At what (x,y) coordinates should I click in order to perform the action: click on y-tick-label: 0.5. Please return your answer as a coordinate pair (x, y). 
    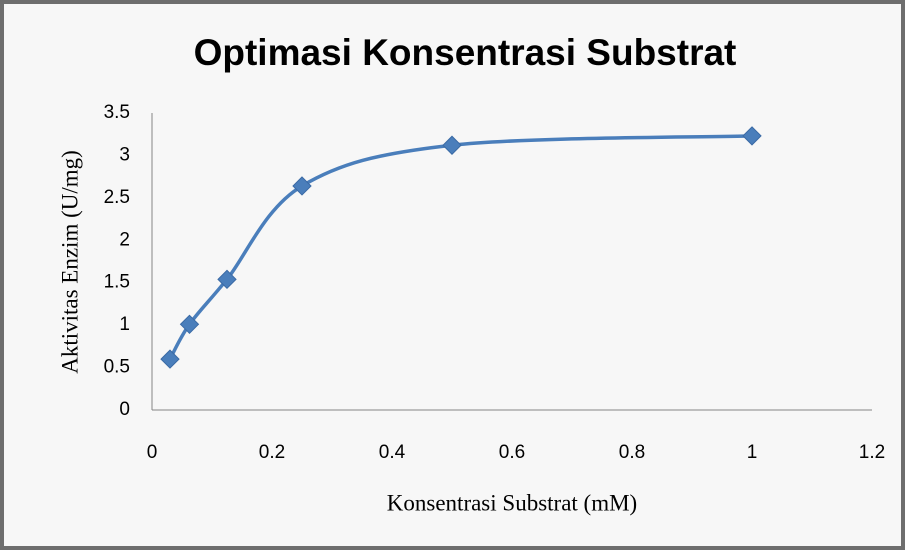
    Looking at the image, I should click on (117, 367).